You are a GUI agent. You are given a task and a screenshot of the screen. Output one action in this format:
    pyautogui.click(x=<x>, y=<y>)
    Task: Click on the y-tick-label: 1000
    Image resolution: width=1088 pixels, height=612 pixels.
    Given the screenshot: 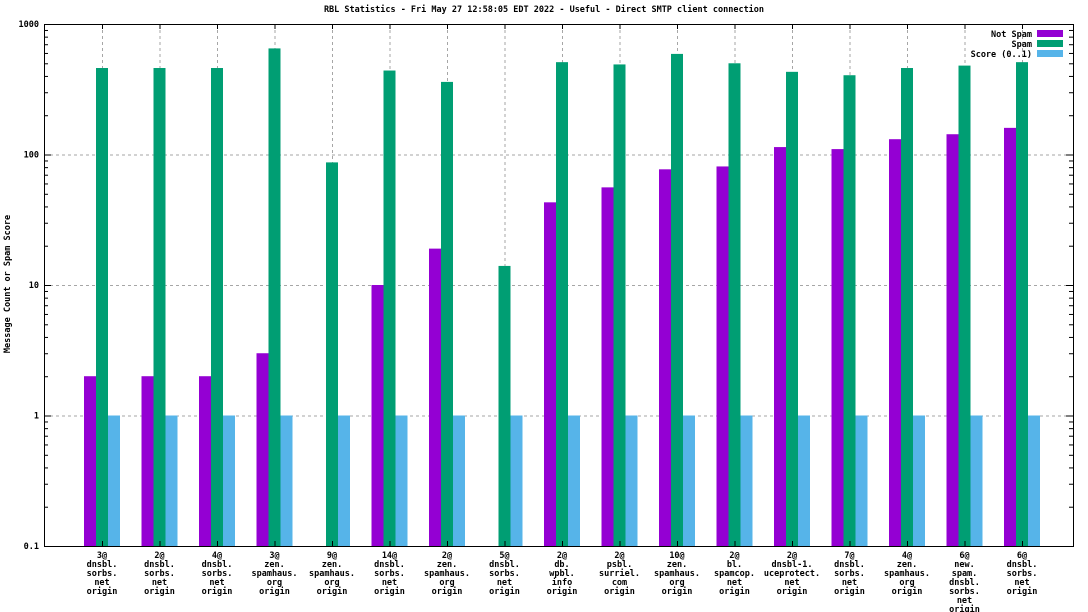 What is the action you would take?
    pyautogui.click(x=29, y=25)
    